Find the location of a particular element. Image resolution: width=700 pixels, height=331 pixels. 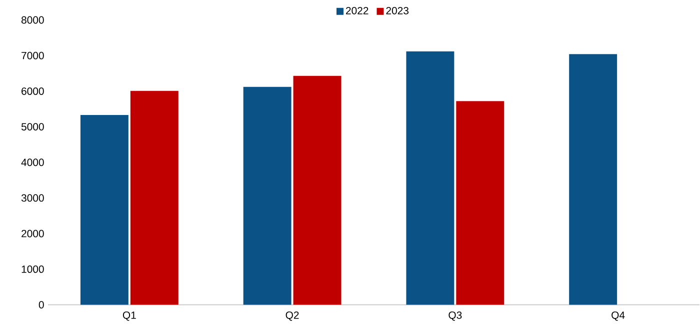

y-tick-label: 4000 is located at coordinates (32, 162).